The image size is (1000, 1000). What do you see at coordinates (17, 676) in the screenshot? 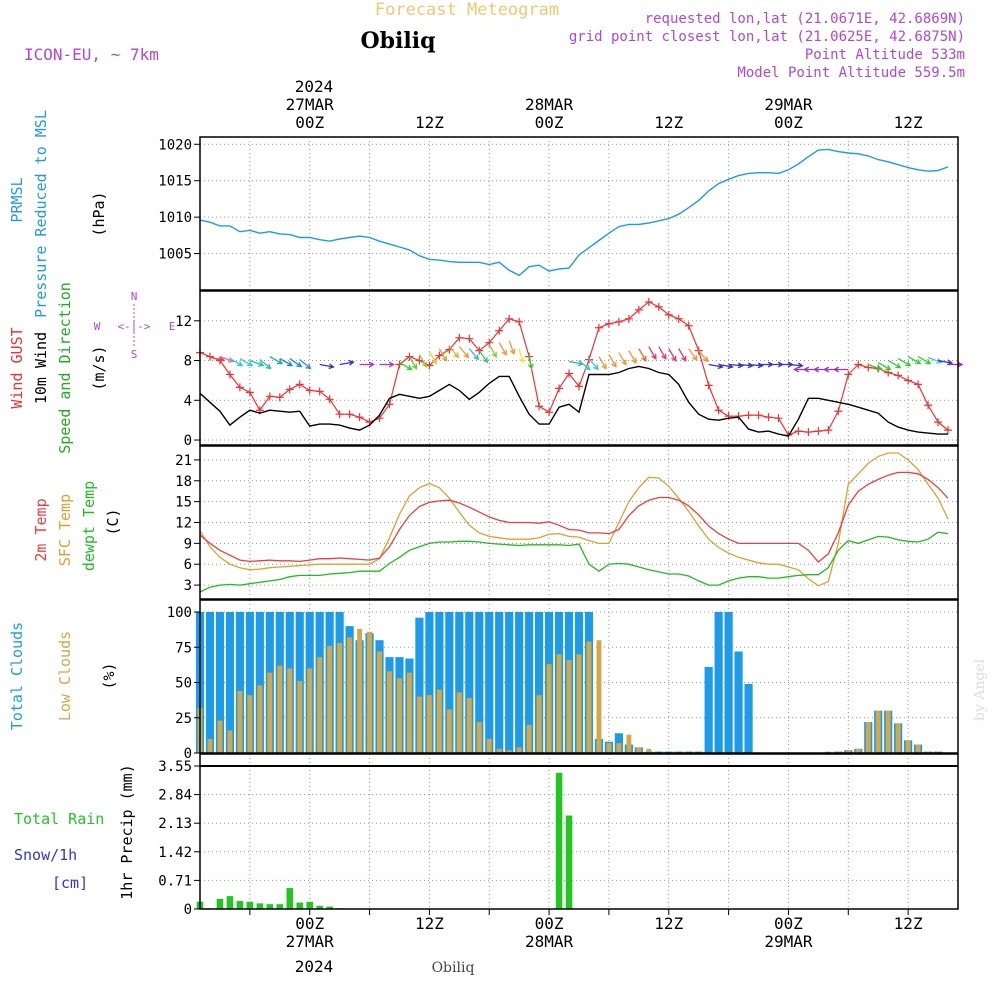
I see `total-clouds-label: Total Clouds` at bounding box center [17, 676].